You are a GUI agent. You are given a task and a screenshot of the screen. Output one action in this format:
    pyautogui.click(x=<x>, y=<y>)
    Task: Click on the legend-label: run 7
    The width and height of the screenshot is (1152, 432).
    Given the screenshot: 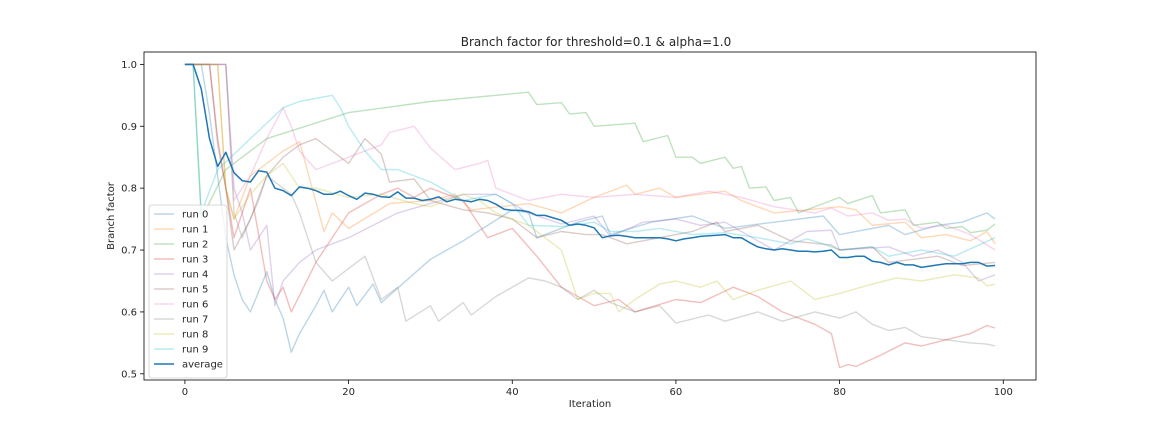 What is the action you would take?
    pyautogui.click(x=195, y=320)
    